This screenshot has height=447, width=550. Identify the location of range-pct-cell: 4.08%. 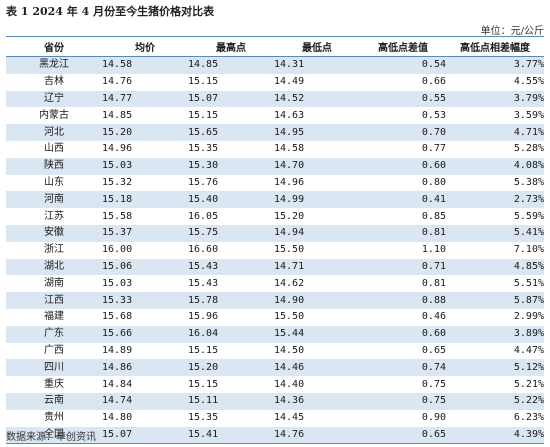
(495, 166).